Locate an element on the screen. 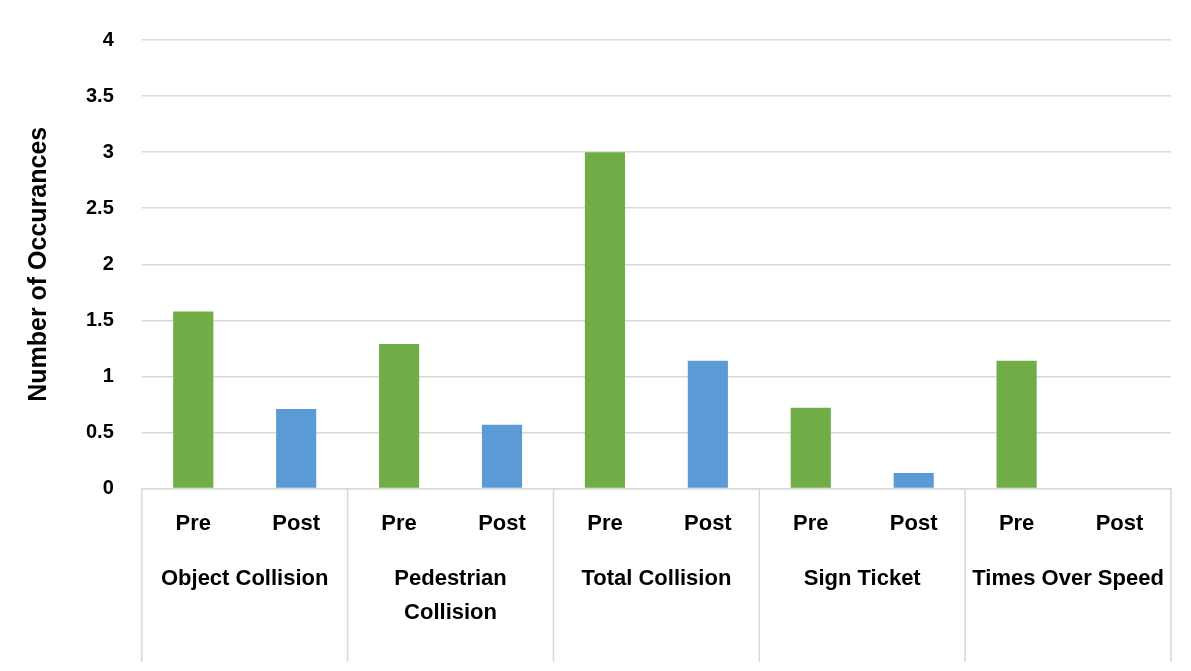 The image size is (1191, 671). y-tick-label: 2 is located at coordinates (108, 262).